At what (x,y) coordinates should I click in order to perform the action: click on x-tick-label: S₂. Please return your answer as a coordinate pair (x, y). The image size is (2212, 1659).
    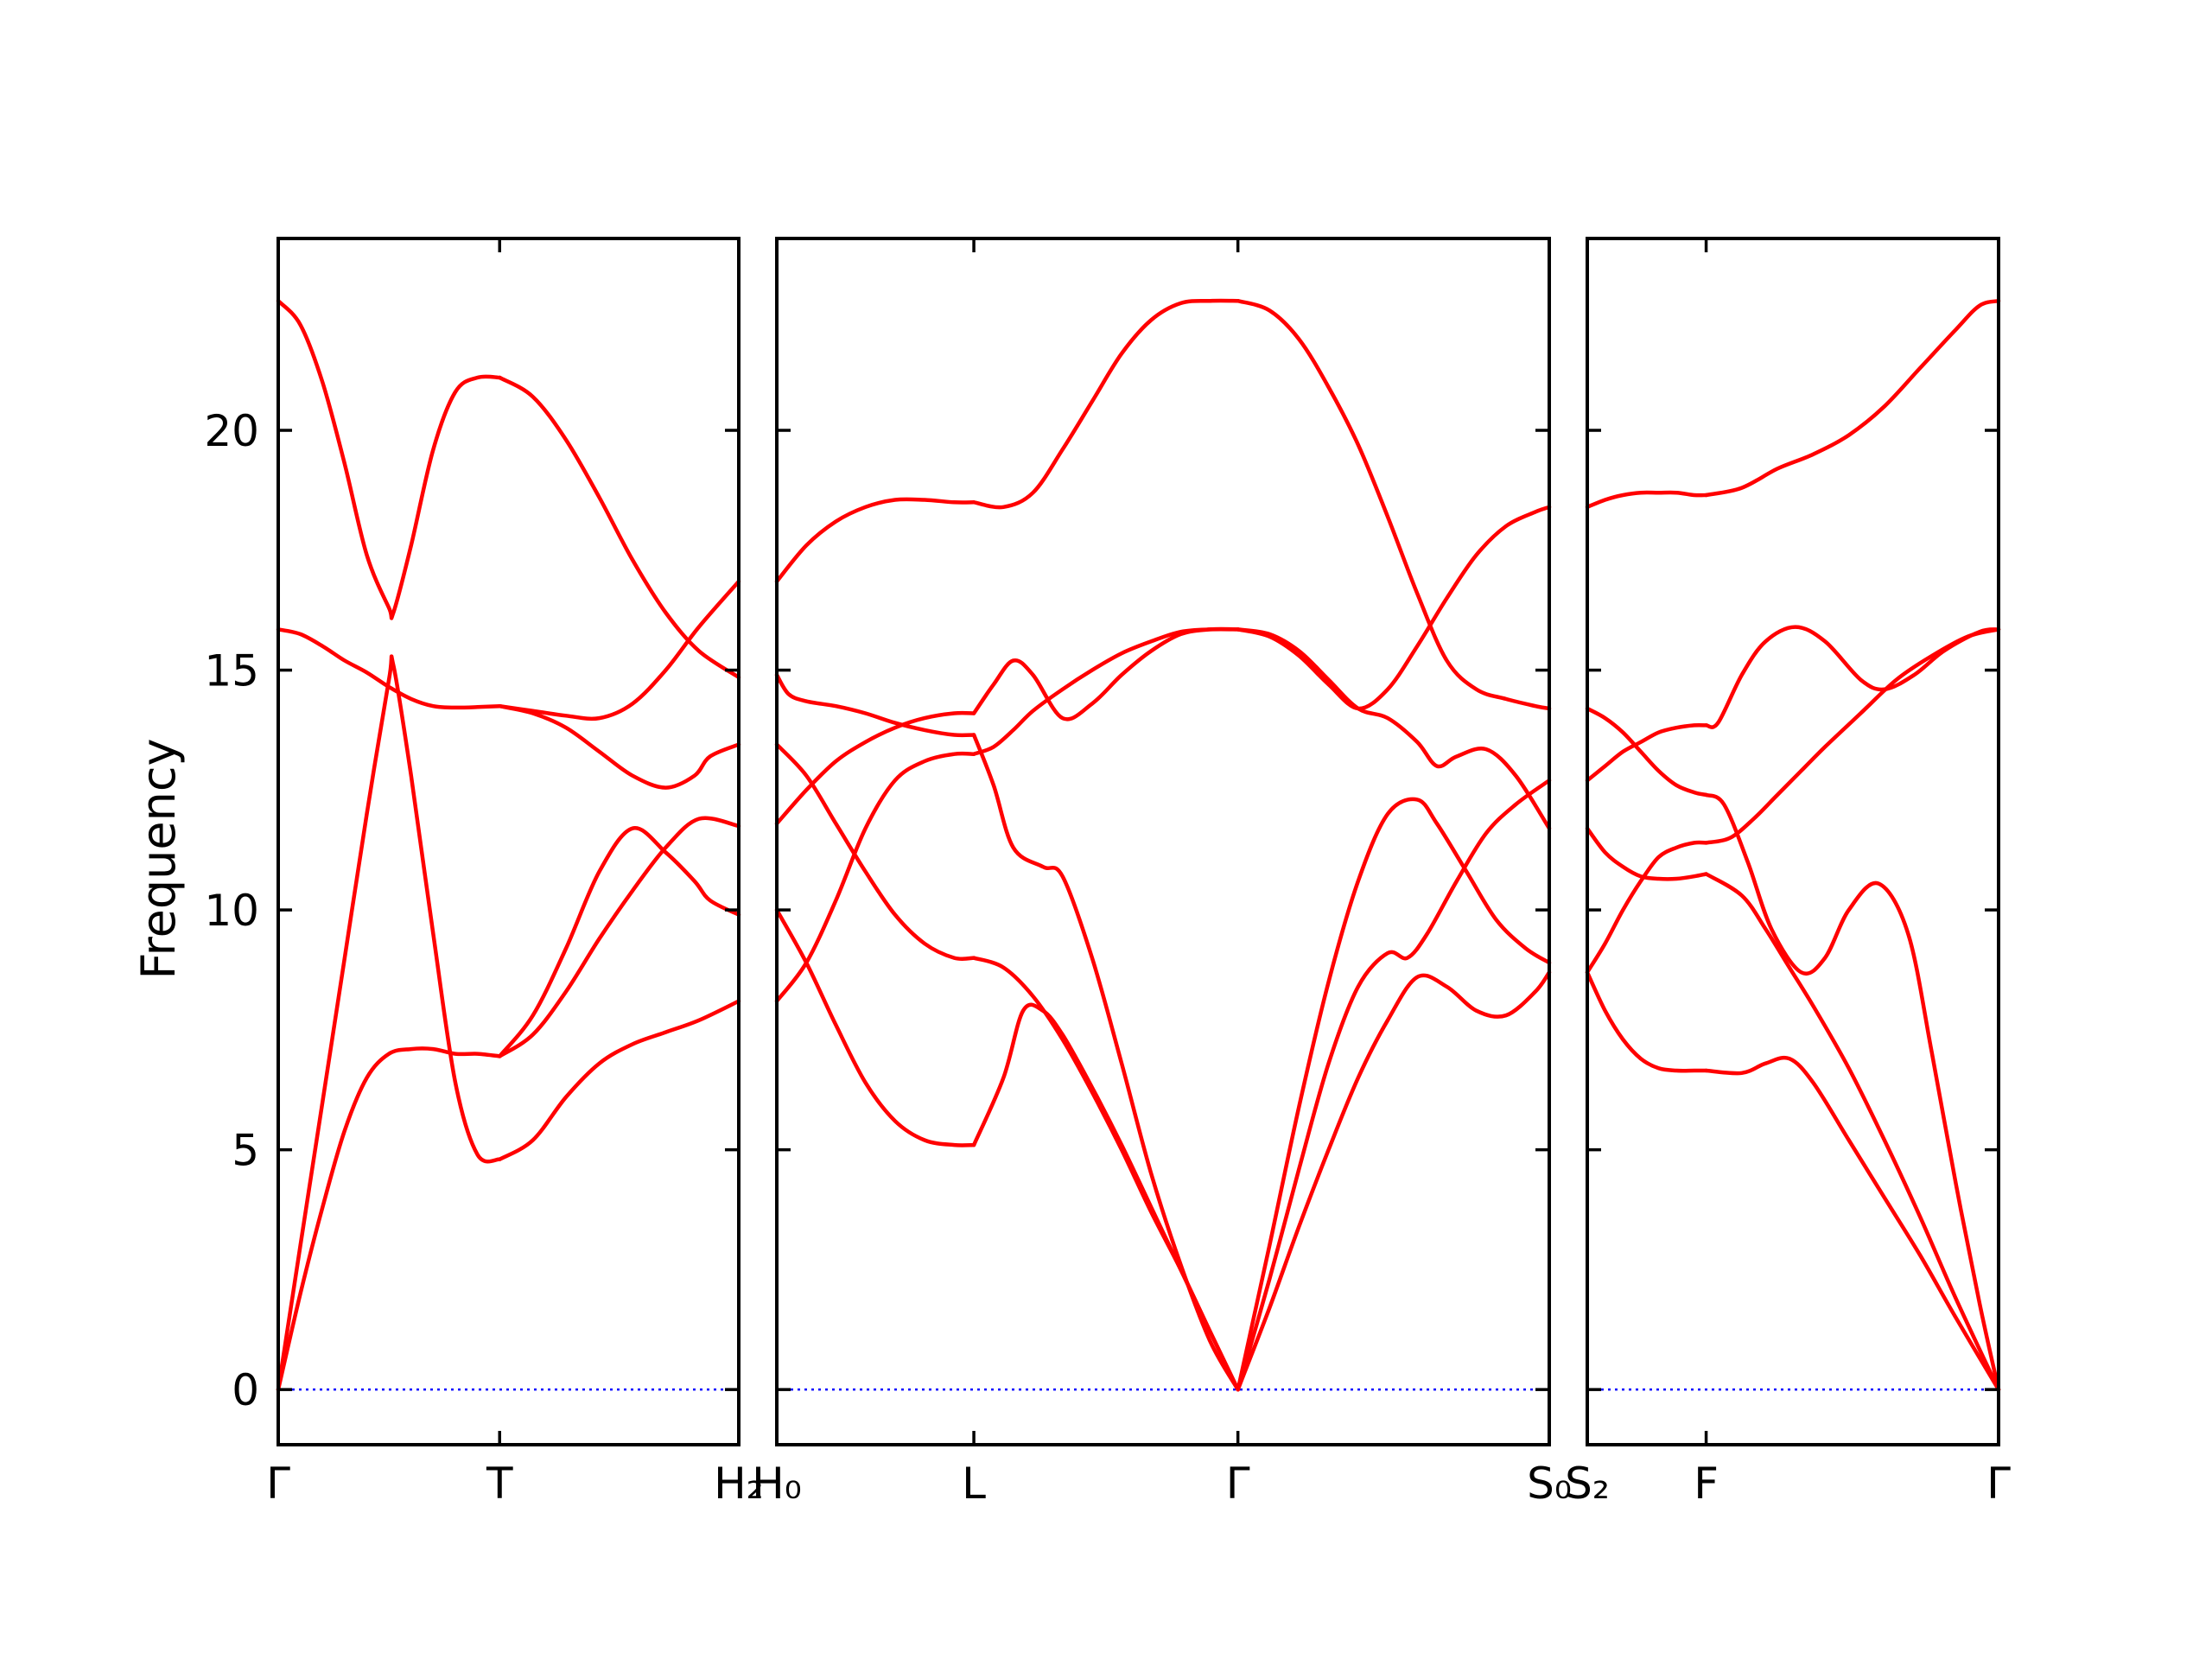
    Looking at the image, I should click on (1587, 1484).